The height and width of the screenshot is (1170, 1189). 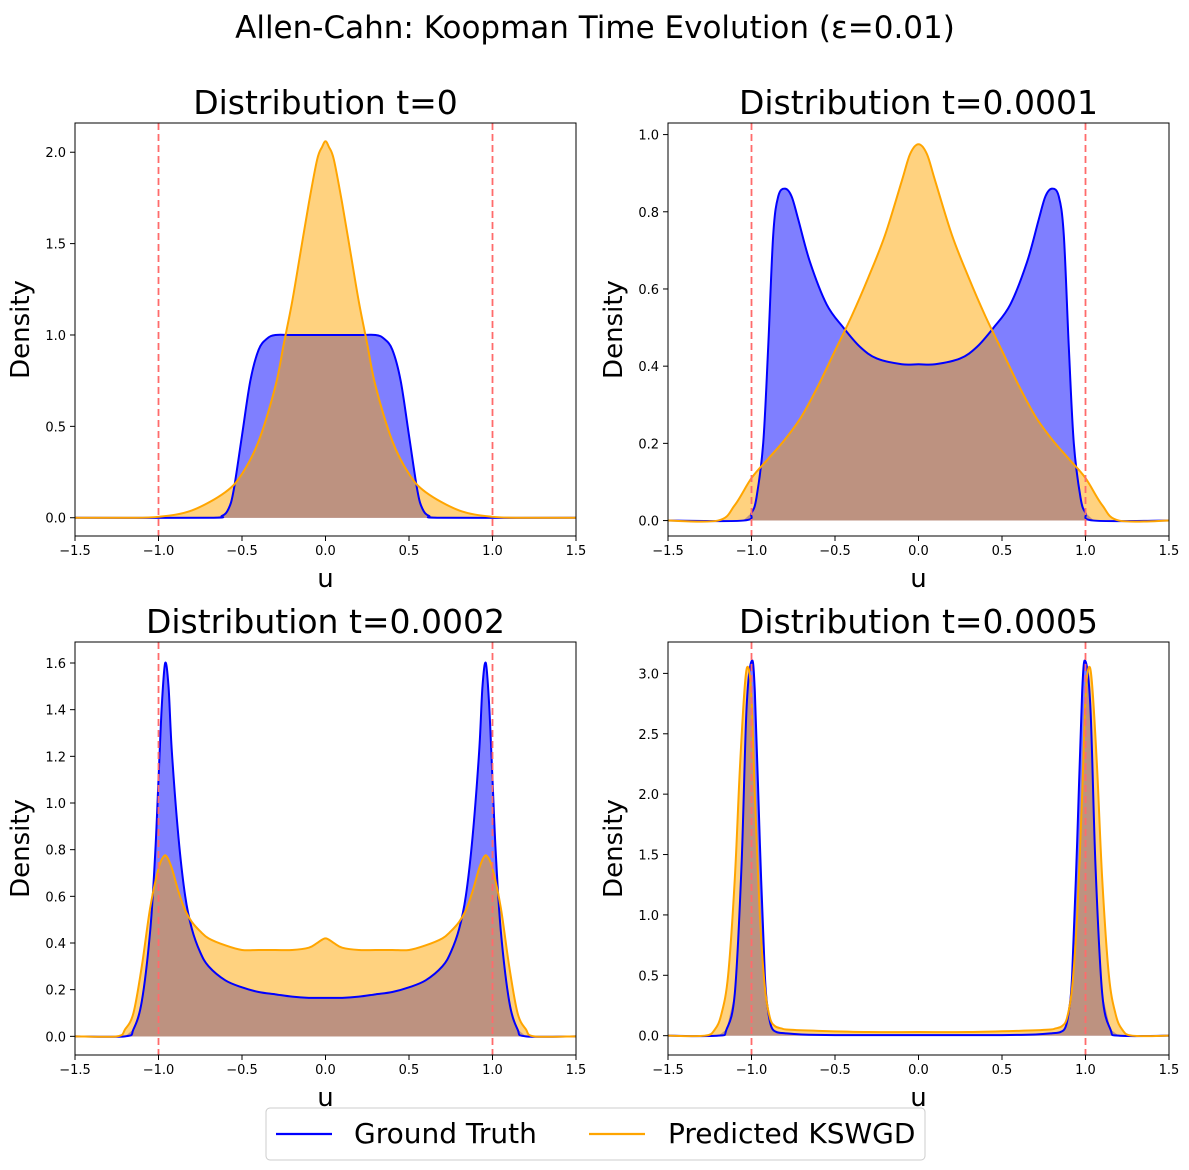 What do you see at coordinates (918, 102) in the screenshot?
I see `subplot-title: Distribution t=0.0001` at bounding box center [918, 102].